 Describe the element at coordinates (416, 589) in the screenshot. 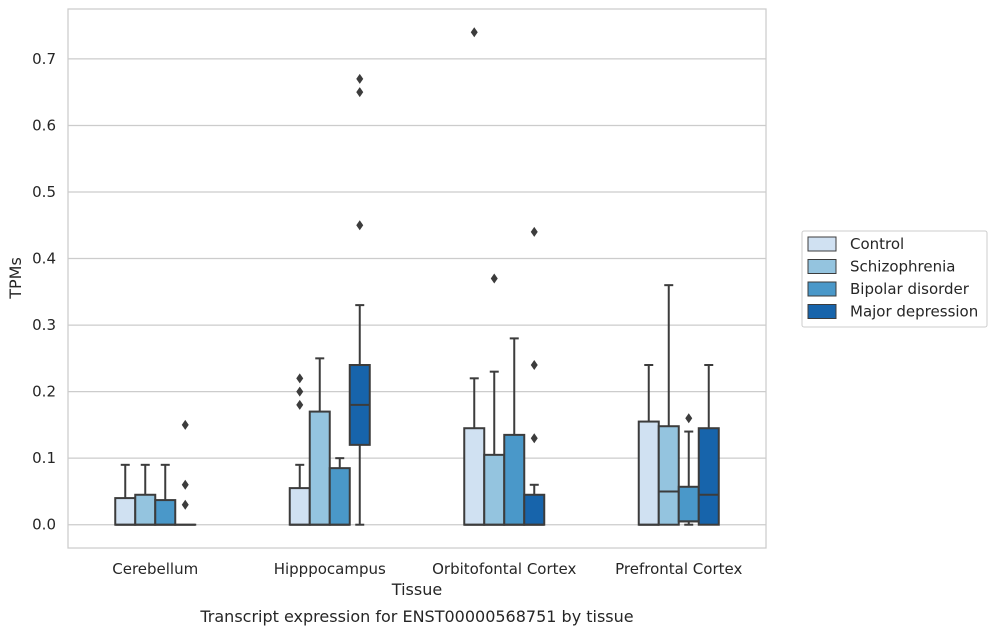

I see `x-axis-label: Tissue` at that location.